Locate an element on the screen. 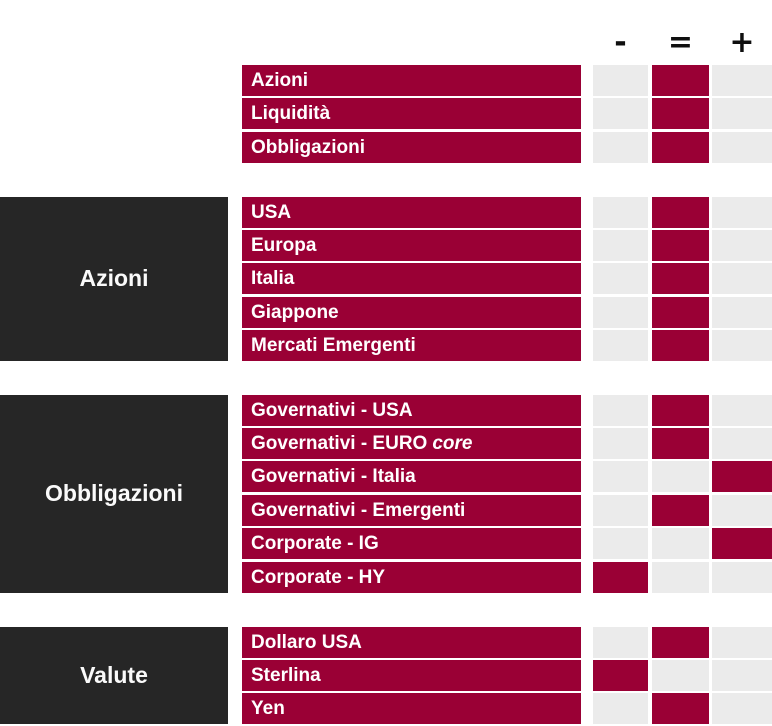  table-row: Giappone is located at coordinates (386, 312).